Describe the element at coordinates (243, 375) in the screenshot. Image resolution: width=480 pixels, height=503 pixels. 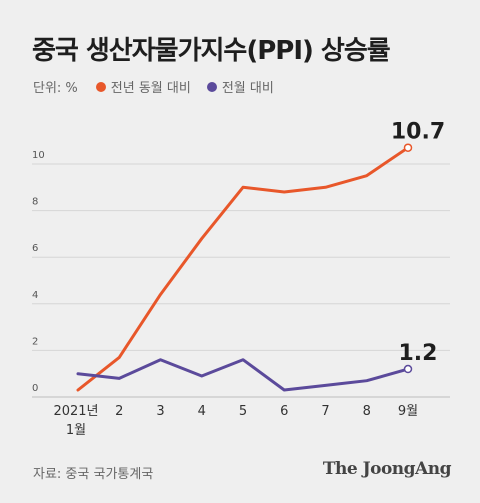
I see `series-line` at that location.